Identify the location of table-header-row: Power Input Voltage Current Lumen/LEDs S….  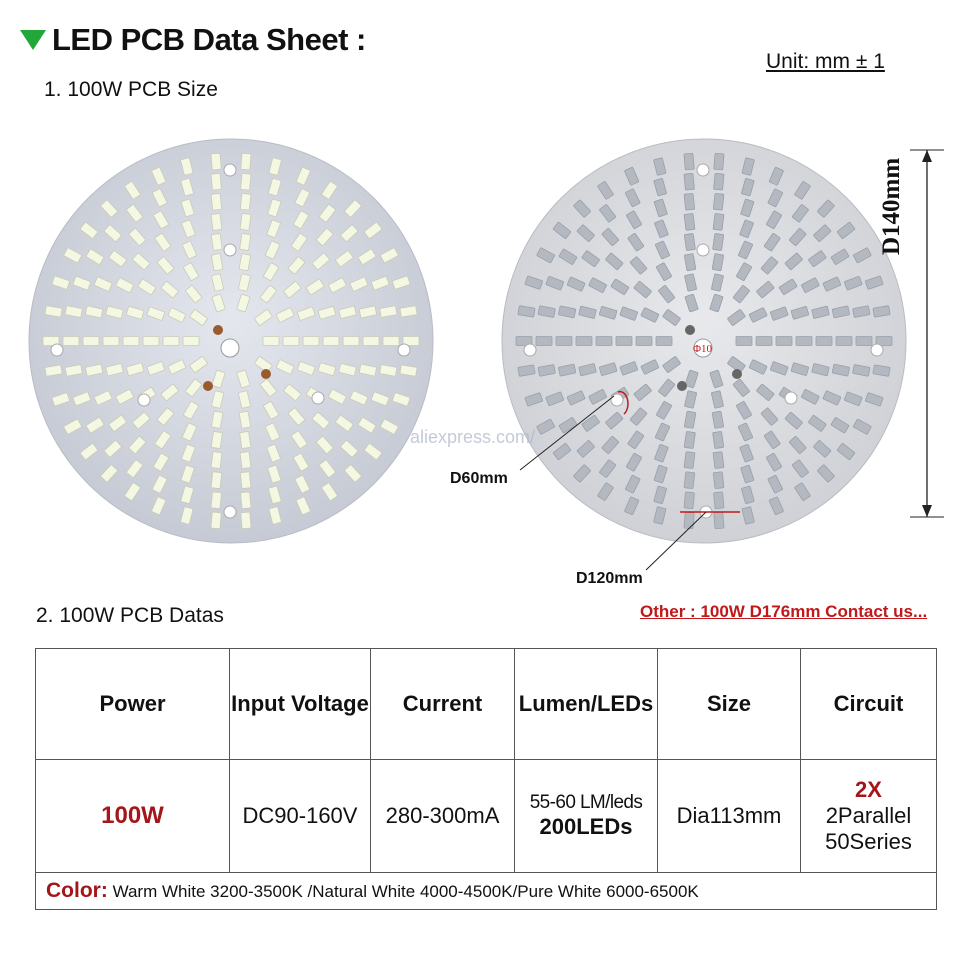
(486, 704).